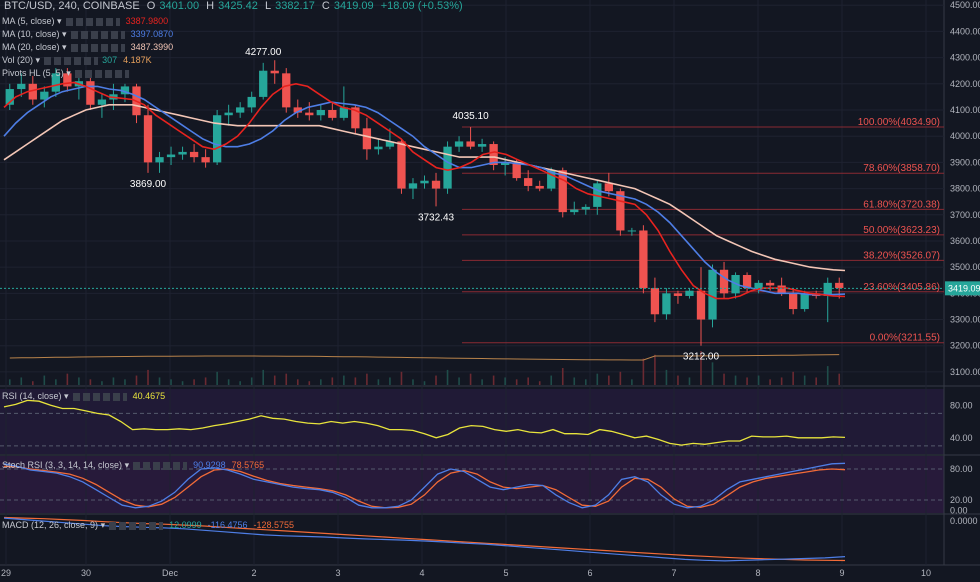 The image size is (980, 582). Describe the element at coordinates (424, 422) in the screenshot. I see `rsi-line` at that location.